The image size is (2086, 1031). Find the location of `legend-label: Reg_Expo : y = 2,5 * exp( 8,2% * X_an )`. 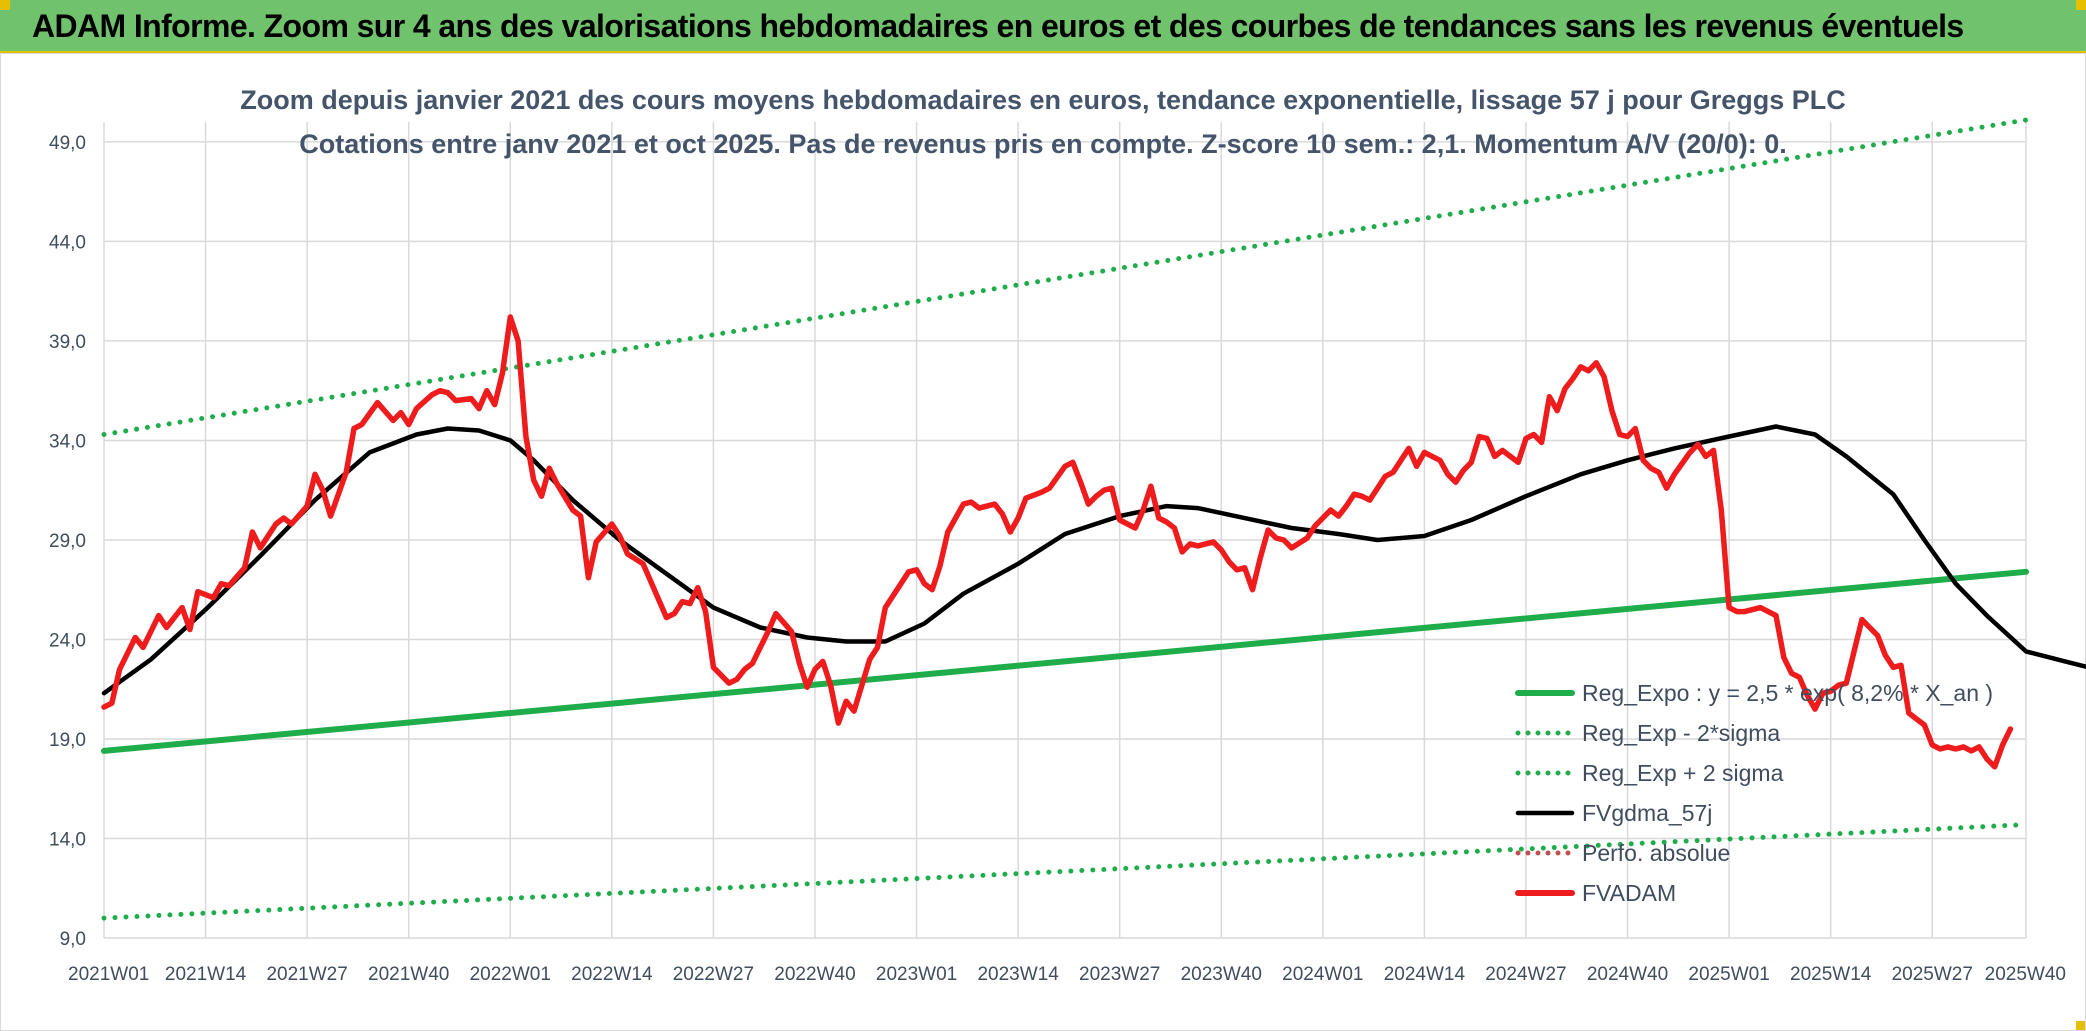

legend-label: Reg_Expo : y = 2,5 * exp( 8,2% * X_an ) is located at coordinates (1787, 693).